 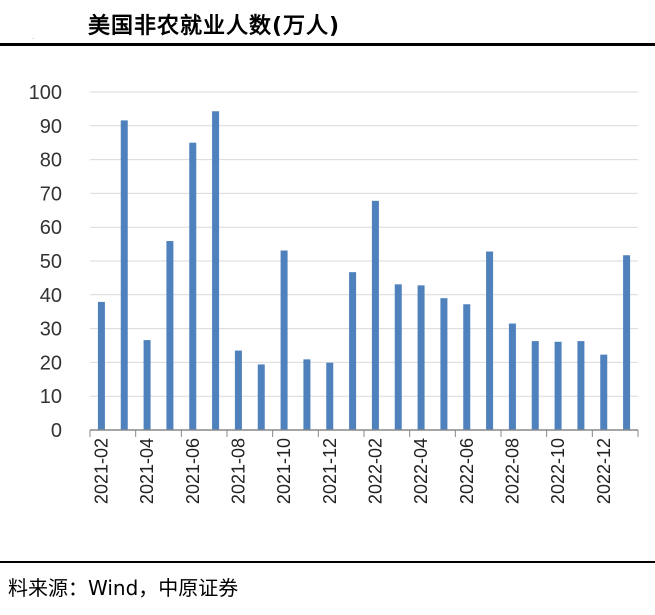 What do you see at coordinates (51, 228) in the screenshot?
I see `y-tick-label: 60` at bounding box center [51, 228].